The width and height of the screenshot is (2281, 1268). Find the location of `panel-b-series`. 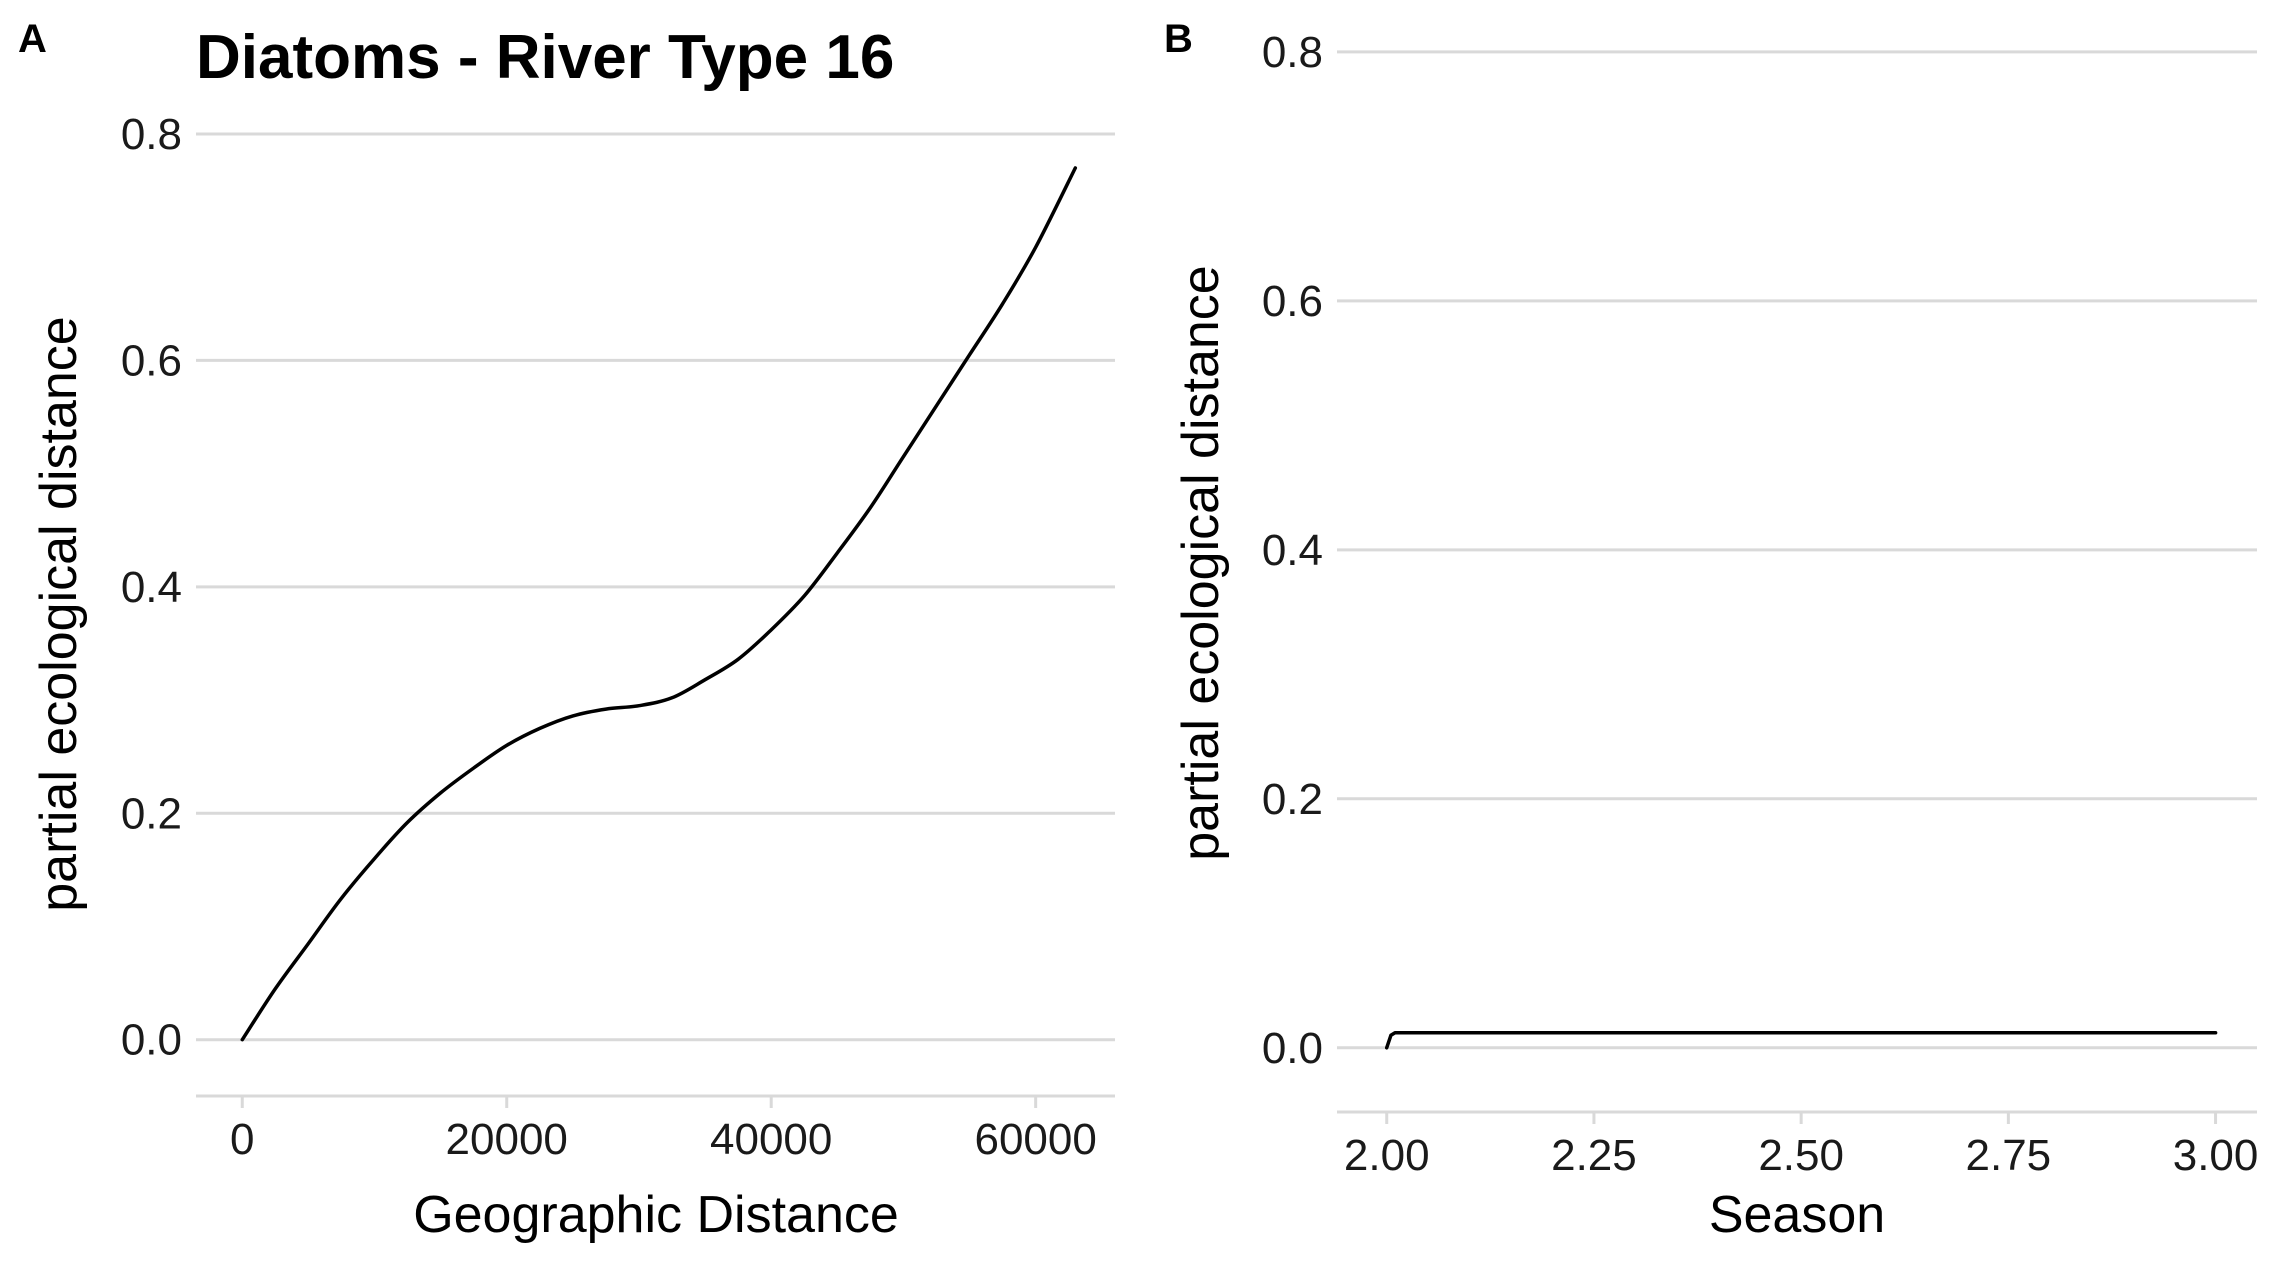

panel-b-series is located at coordinates (1801, 1040).